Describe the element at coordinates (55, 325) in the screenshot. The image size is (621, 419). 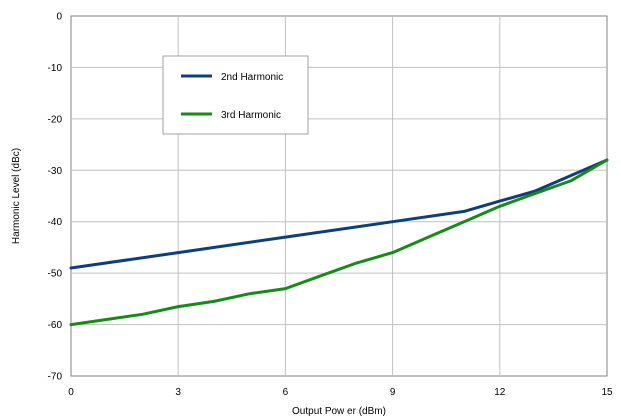
I see `y-tick-label: -60` at that location.